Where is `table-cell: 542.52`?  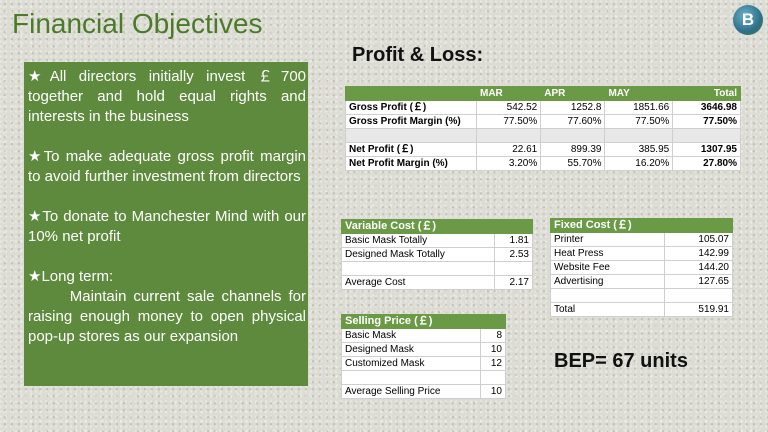
table-cell: 542.52 is located at coordinates (508, 107).